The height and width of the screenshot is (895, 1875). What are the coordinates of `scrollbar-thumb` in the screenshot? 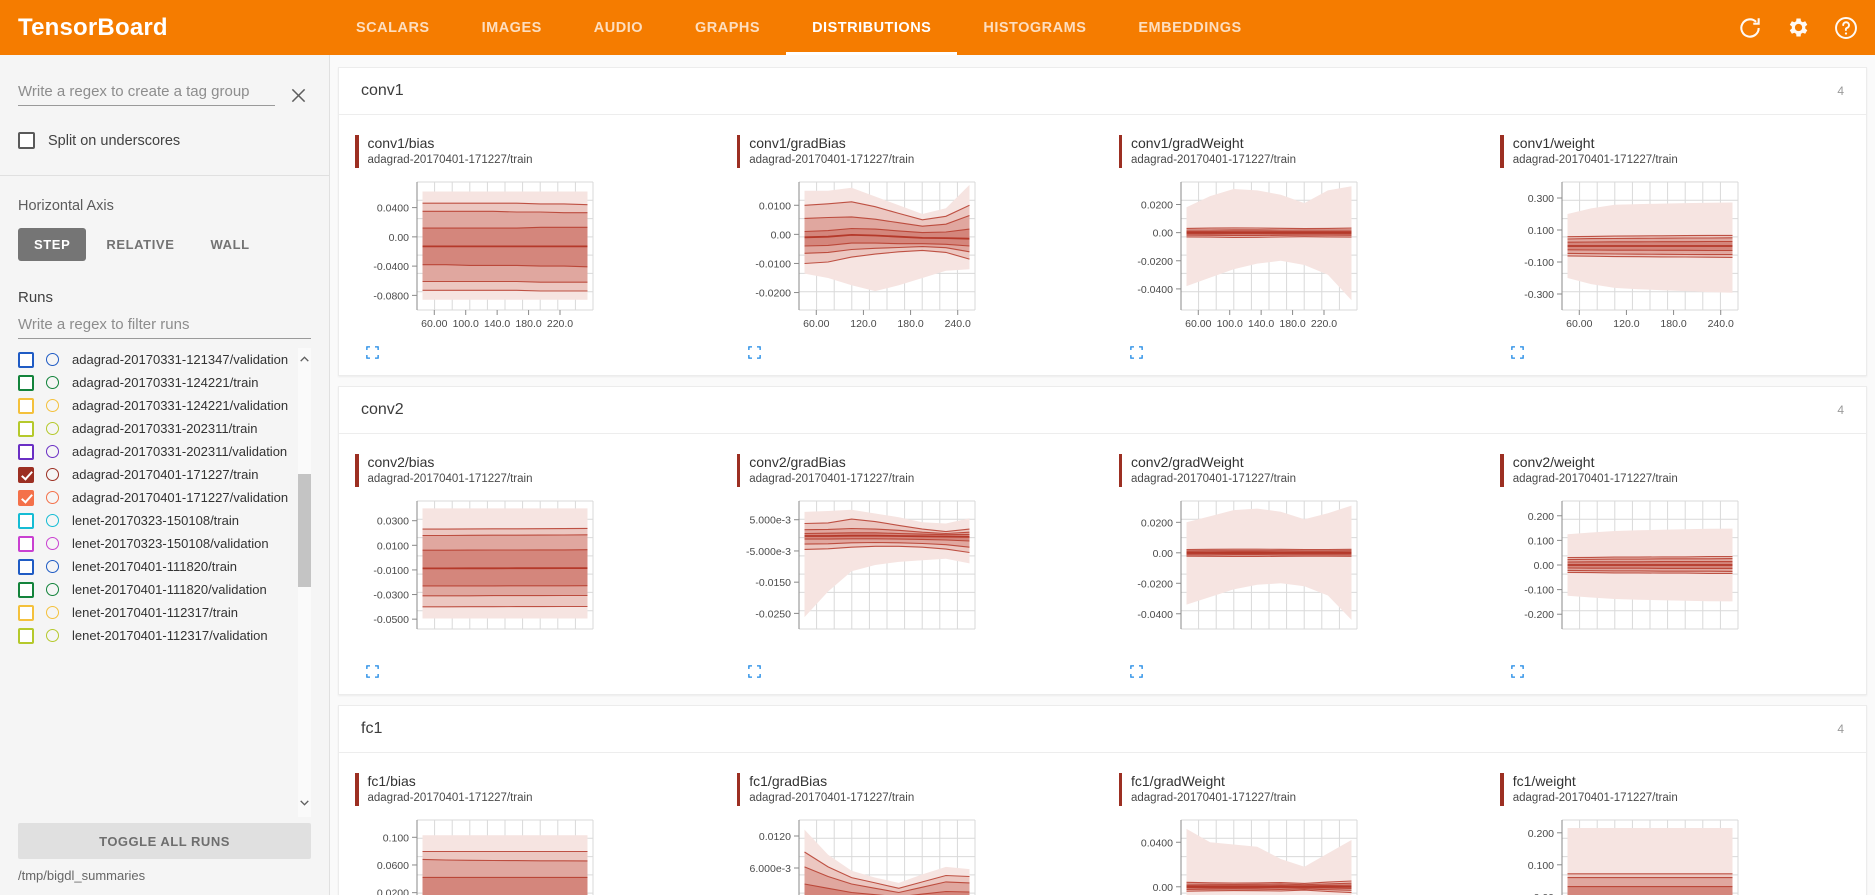 It's located at (304, 530).